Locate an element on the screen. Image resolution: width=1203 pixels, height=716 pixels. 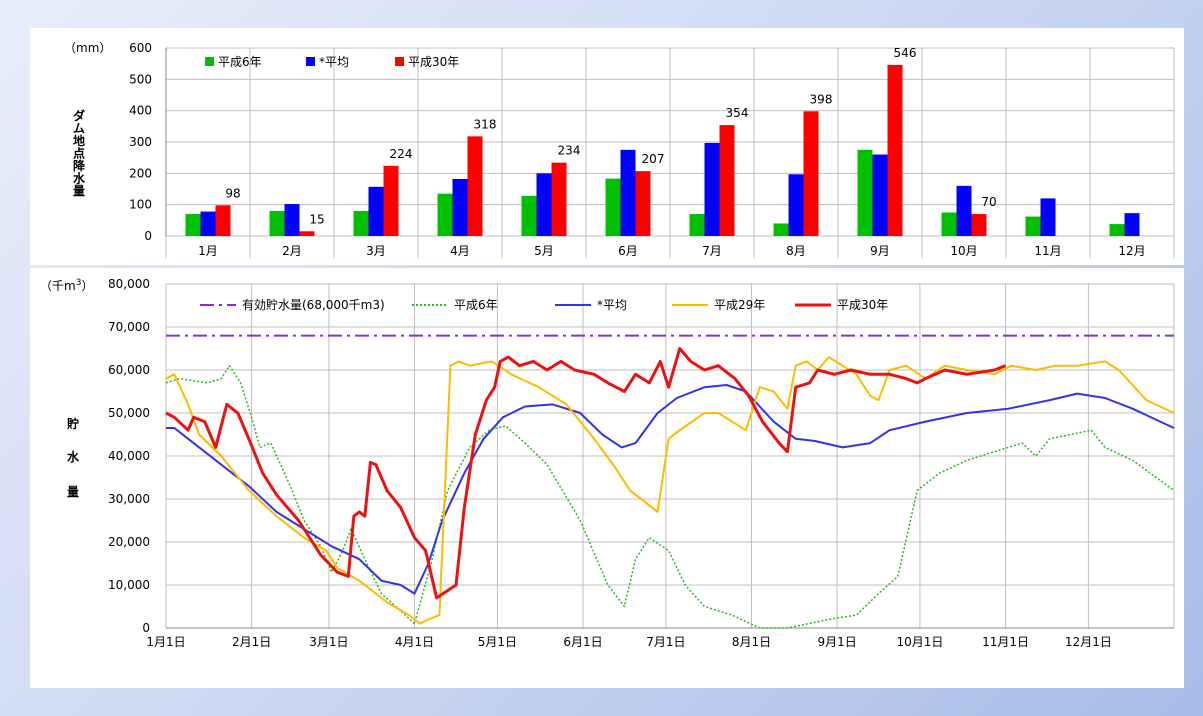
storage-x-tick-label: 4月1日 is located at coordinates (414, 642).